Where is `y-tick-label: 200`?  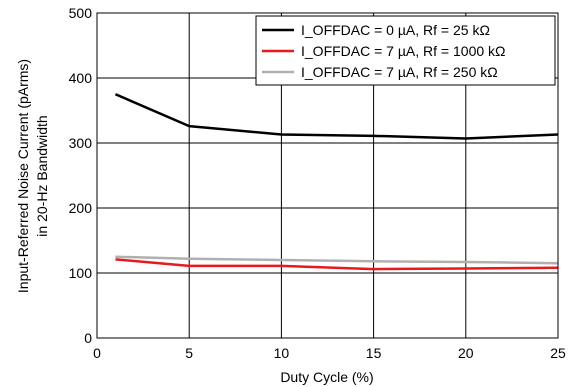 y-tick-label: 200 is located at coordinates (81, 208).